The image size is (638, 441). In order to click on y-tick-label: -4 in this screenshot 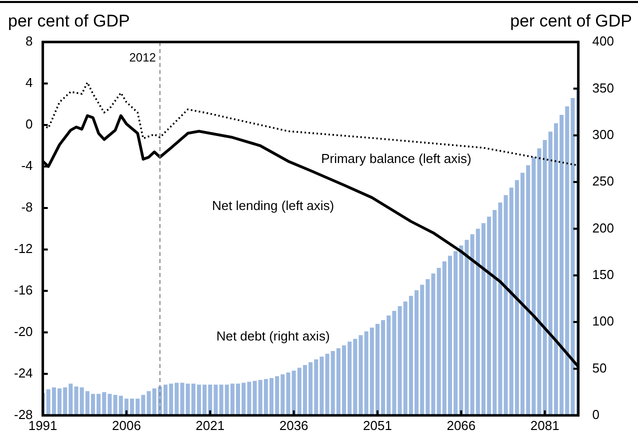, I will do `click(27, 166)`.